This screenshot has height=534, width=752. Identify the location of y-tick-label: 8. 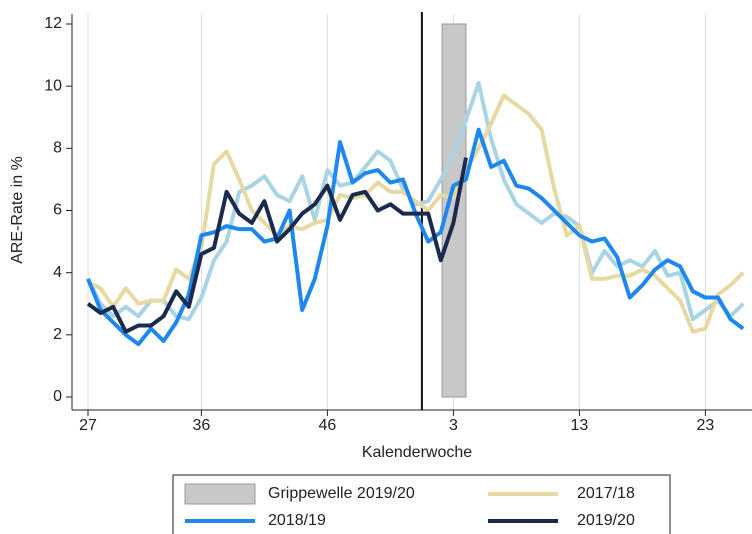
(57, 148).